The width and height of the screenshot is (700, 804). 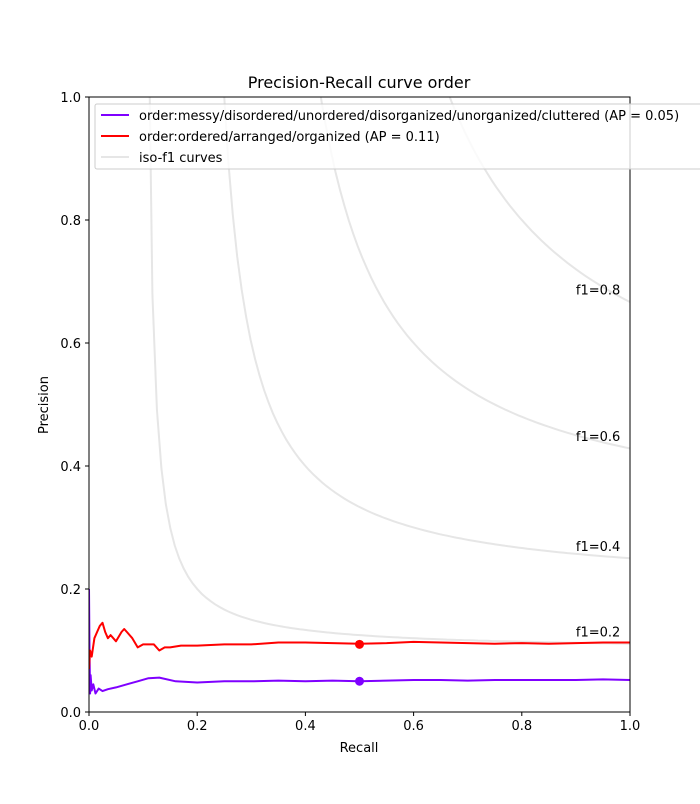 I want to click on x-tick-label: 0.0, so click(x=89, y=726).